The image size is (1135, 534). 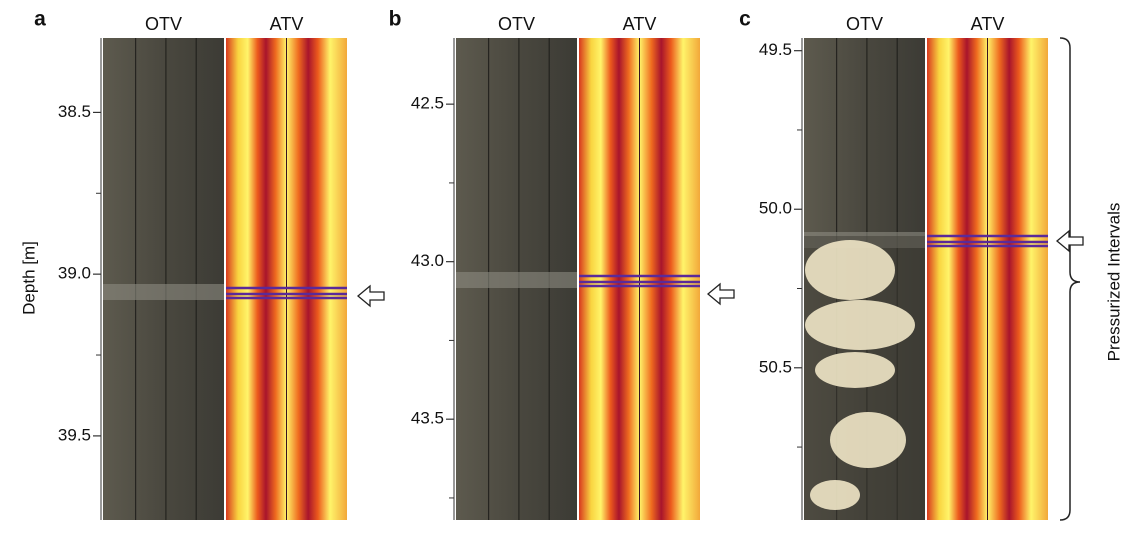 What do you see at coordinates (427, 103) in the screenshot?
I see `y-tick-label: 42.5` at bounding box center [427, 103].